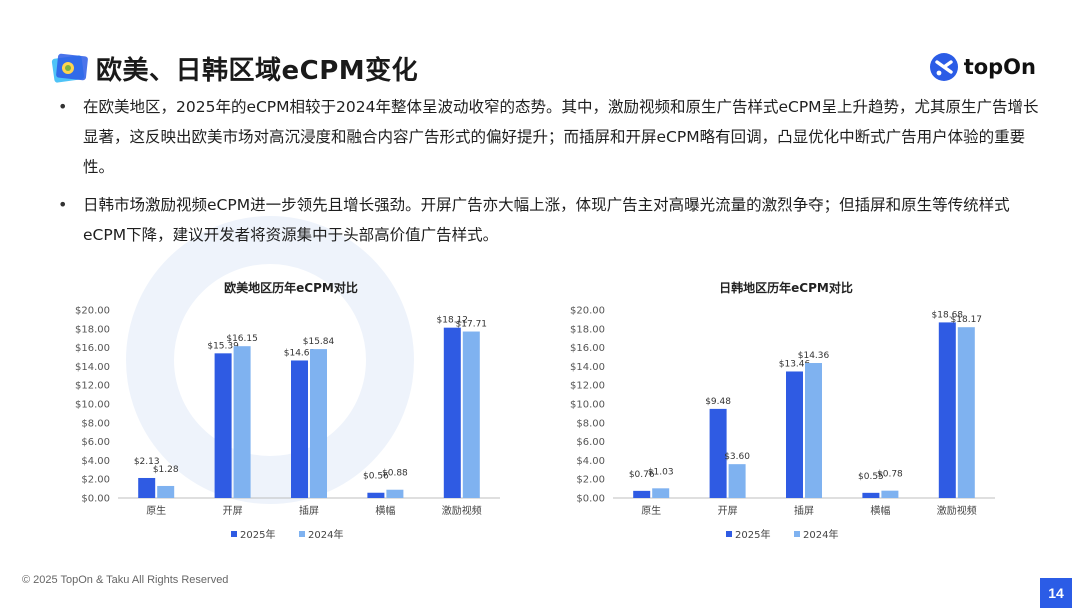 The height and width of the screenshot is (608, 1080). Describe the element at coordinates (395, 474) in the screenshot. I see `data-label: $0.88` at that location.